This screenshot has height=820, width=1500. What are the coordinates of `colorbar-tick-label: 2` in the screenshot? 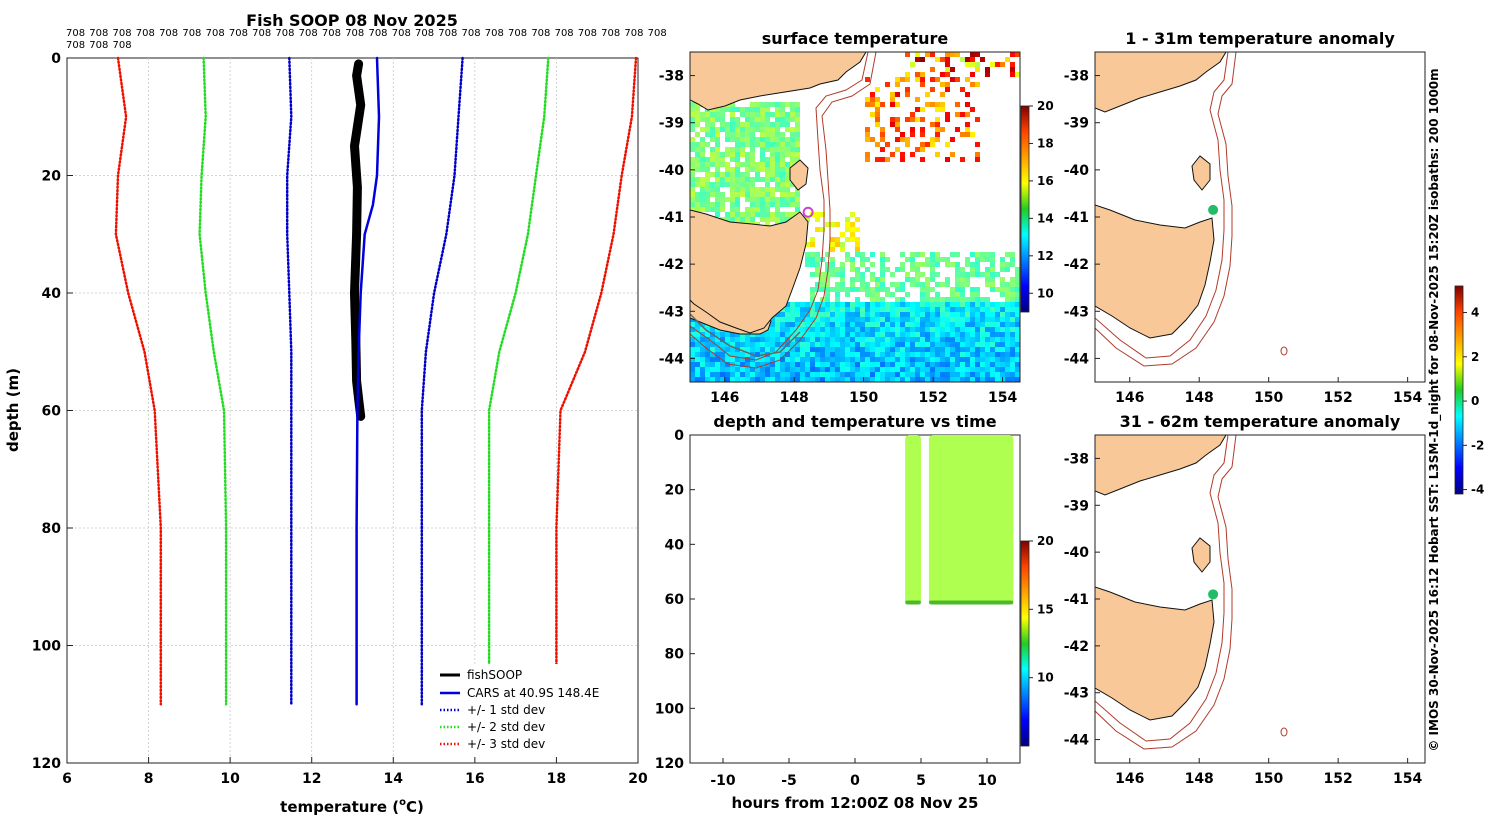 It's located at (1475, 357).